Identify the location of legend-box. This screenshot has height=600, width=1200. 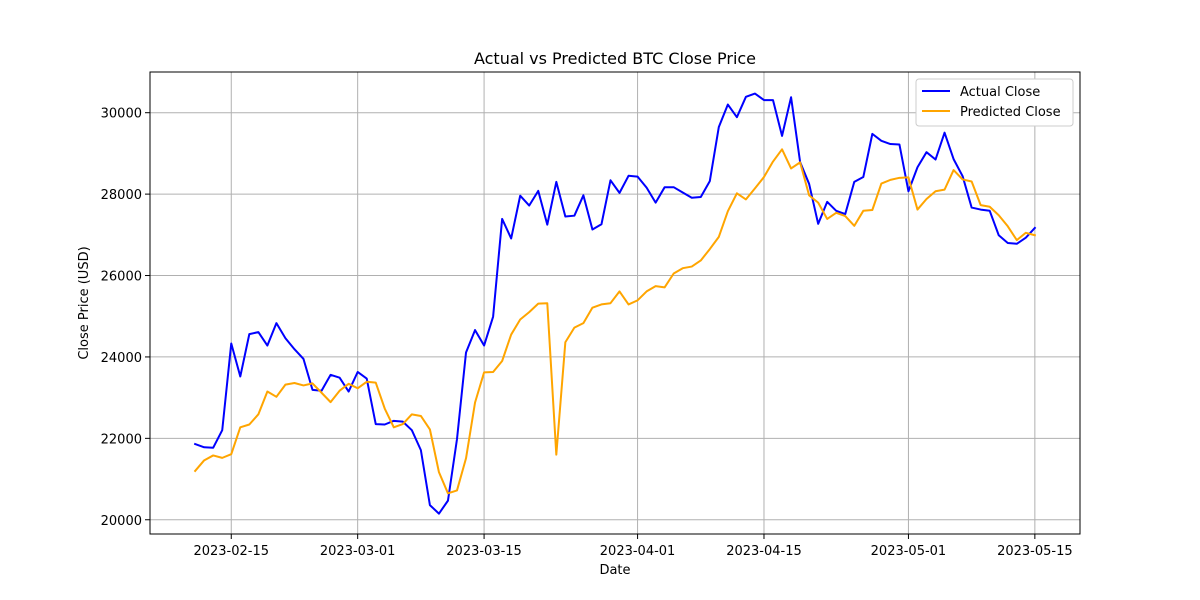
(994, 102).